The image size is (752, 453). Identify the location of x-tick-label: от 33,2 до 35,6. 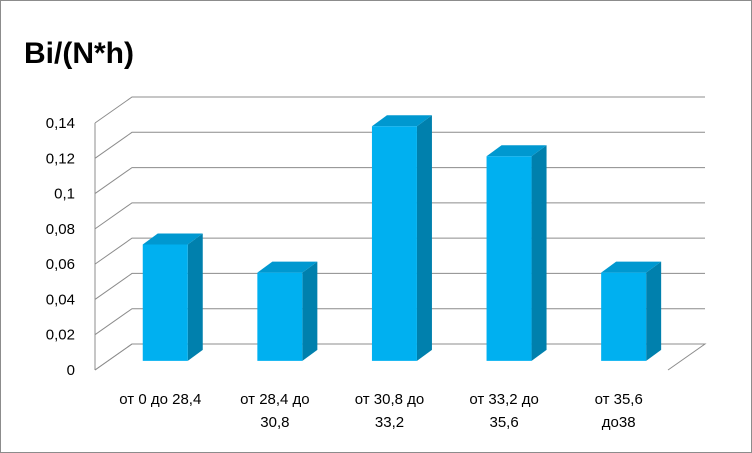
(504, 411).